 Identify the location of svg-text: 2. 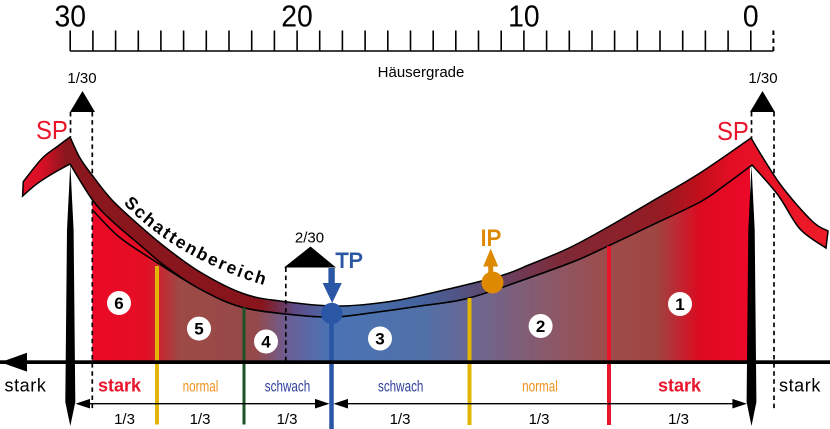
(540, 326).